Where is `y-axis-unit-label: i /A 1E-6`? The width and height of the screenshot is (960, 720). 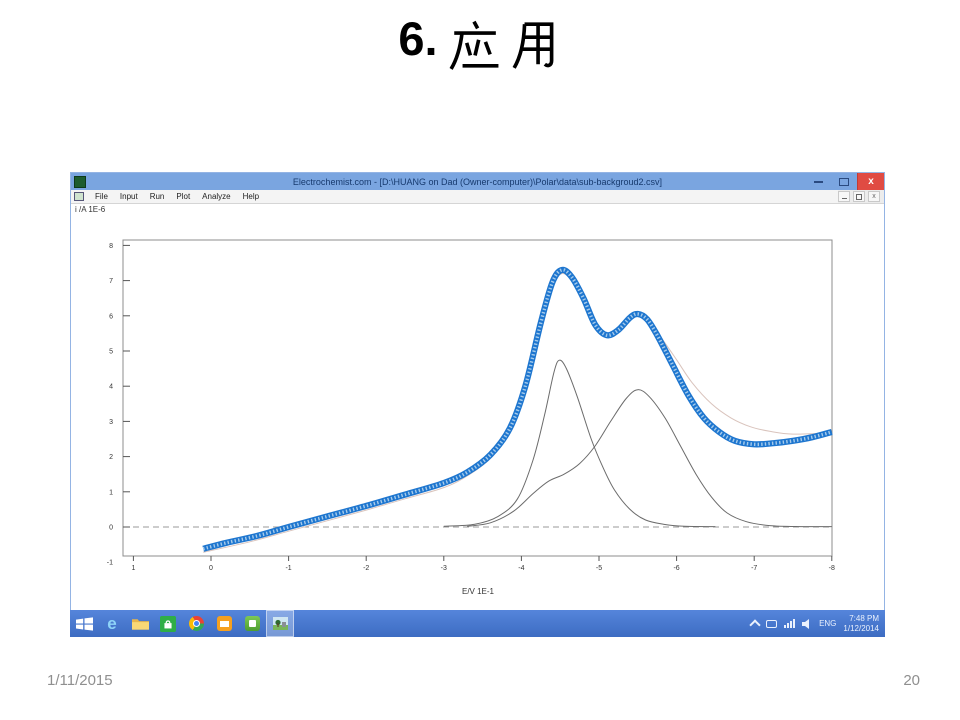 y-axis-unit-label: i /A 1E-6 is located at coordinates (90, 209).